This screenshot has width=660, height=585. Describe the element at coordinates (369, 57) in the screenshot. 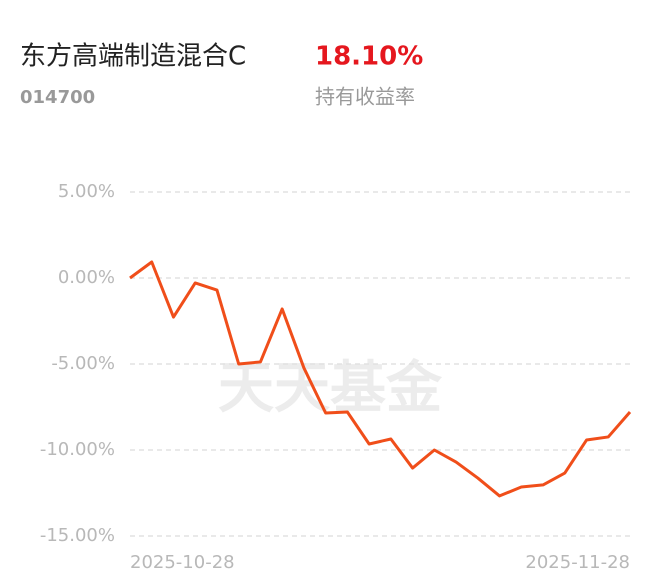

I see `return-value: 18.10%` at that location.